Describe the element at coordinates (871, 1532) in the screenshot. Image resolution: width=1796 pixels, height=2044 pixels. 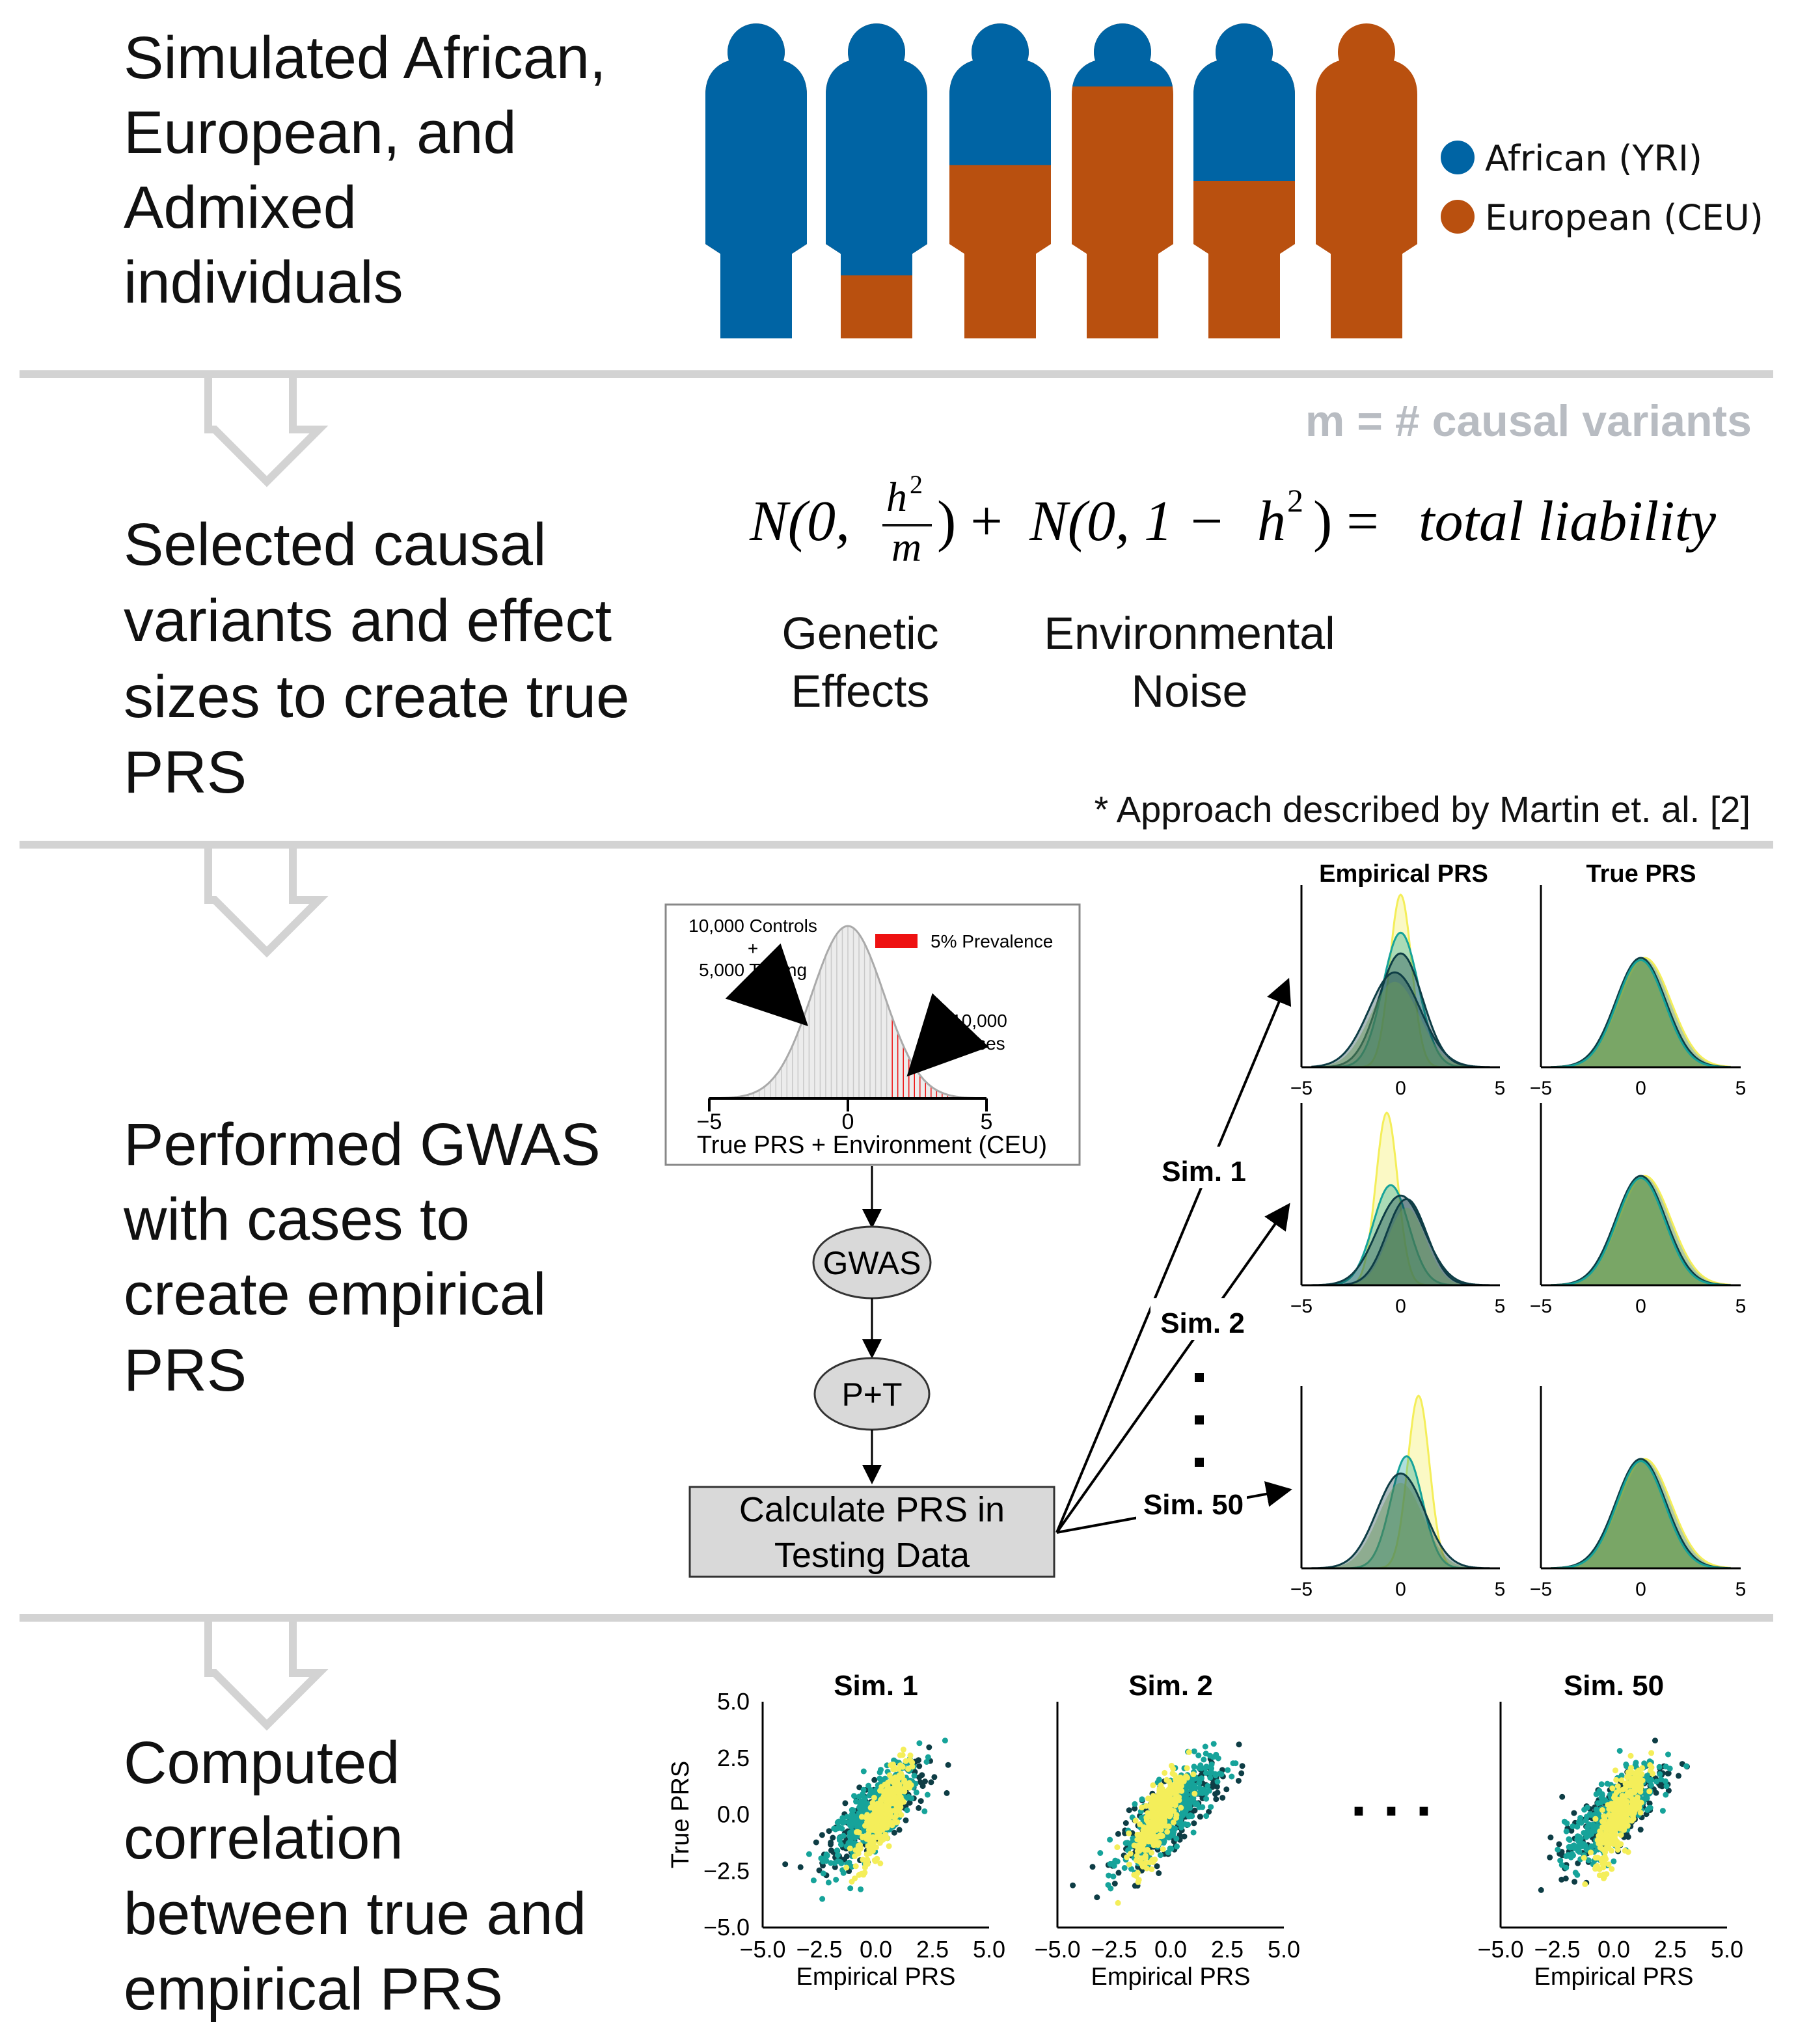
I see `calculate-prs-box` at that location.